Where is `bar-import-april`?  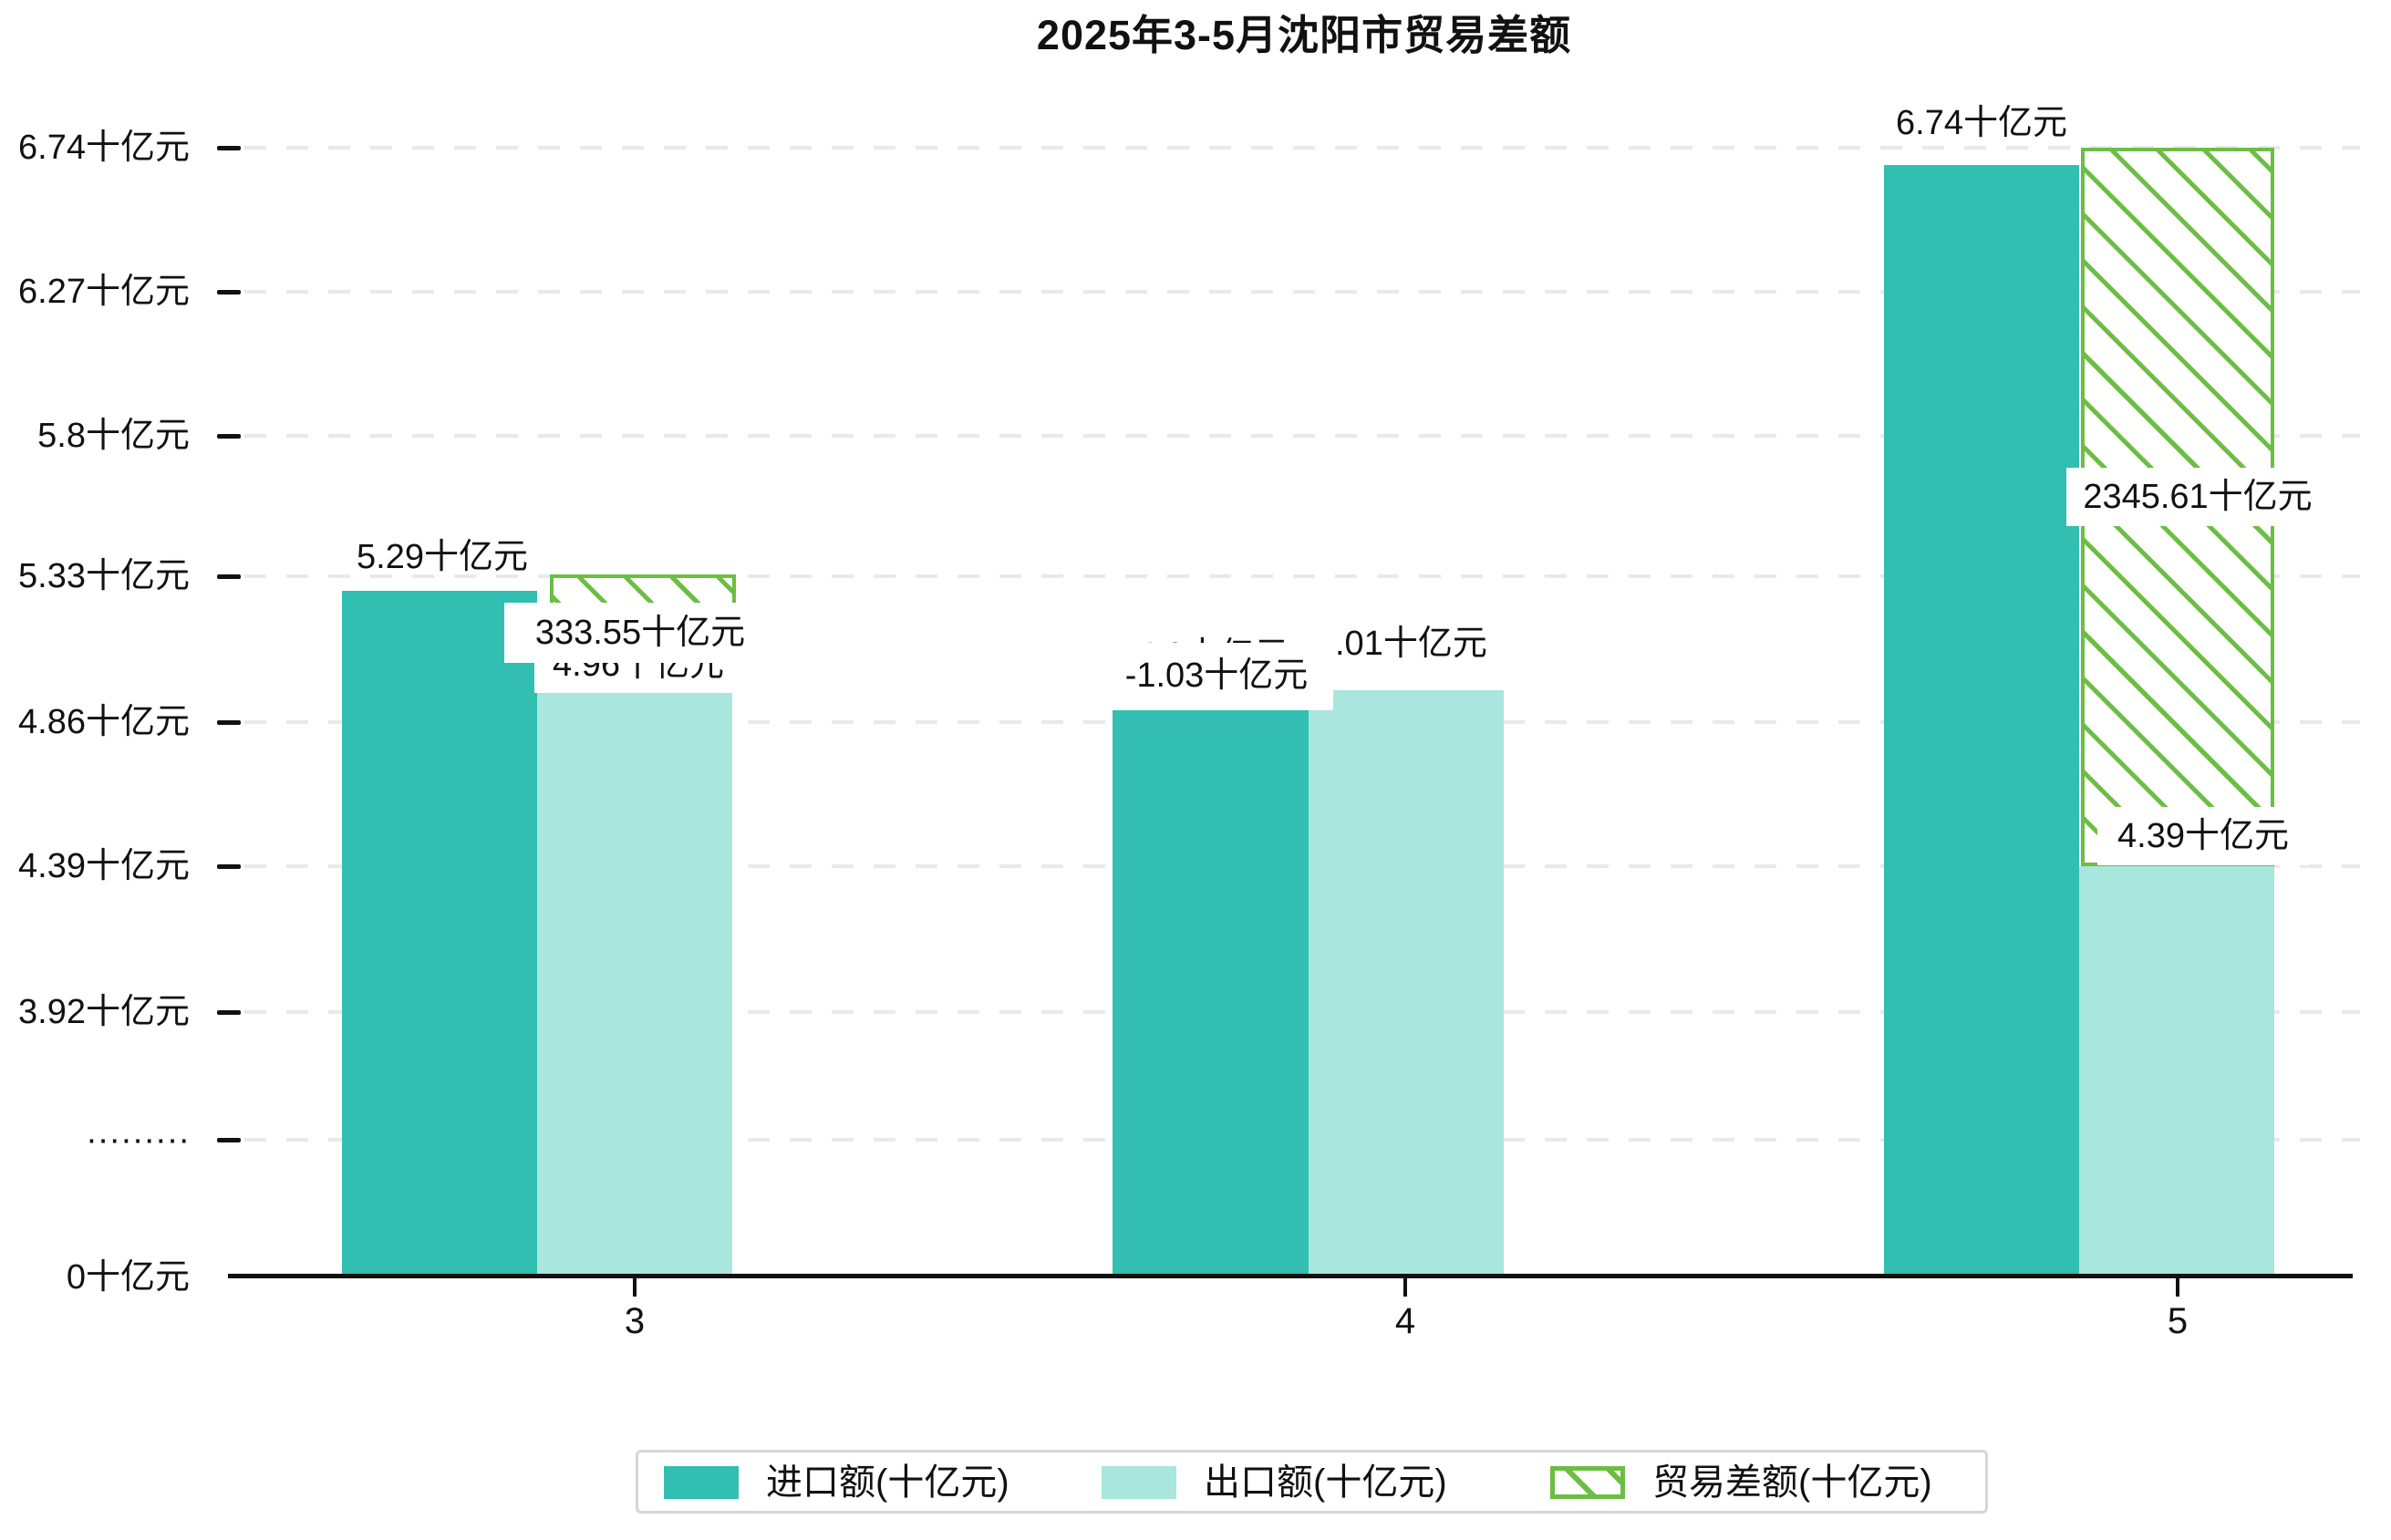
bar-import-april is located at coordinates (1211, 992).